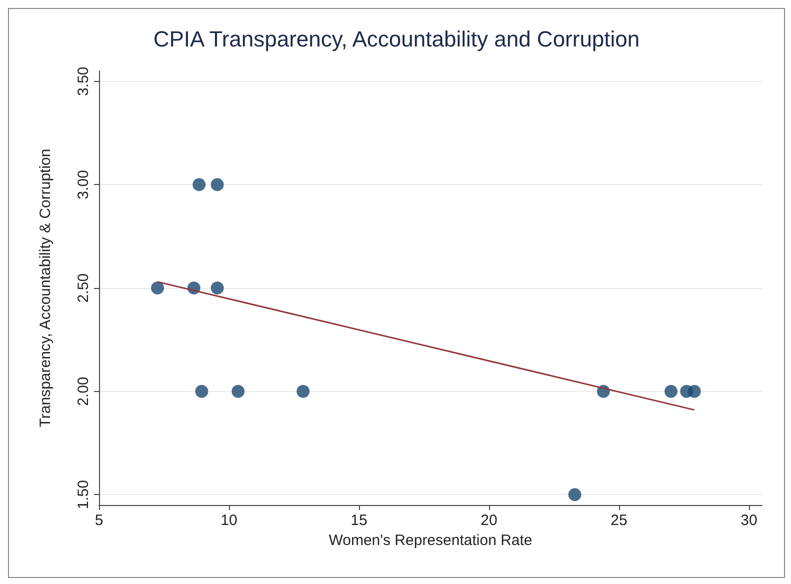 Image resolution: width=791 pixels, height=584 pixels. Describe the element at coordinates (359, 520) in the screenshot. I see `x-tick-label: 15` at that location.